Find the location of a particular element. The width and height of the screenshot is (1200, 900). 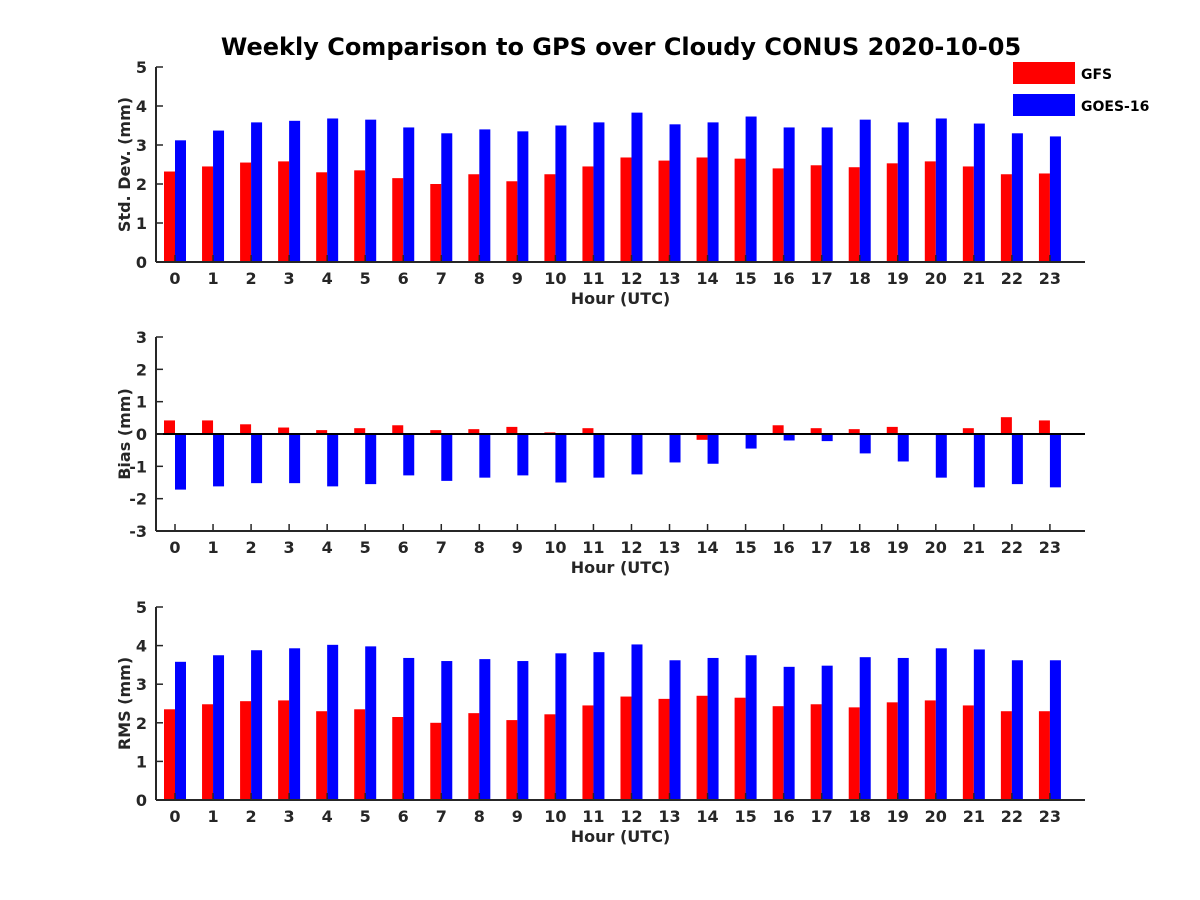

rms-x-tick-label: 10 is located at coordinates (555, 816).